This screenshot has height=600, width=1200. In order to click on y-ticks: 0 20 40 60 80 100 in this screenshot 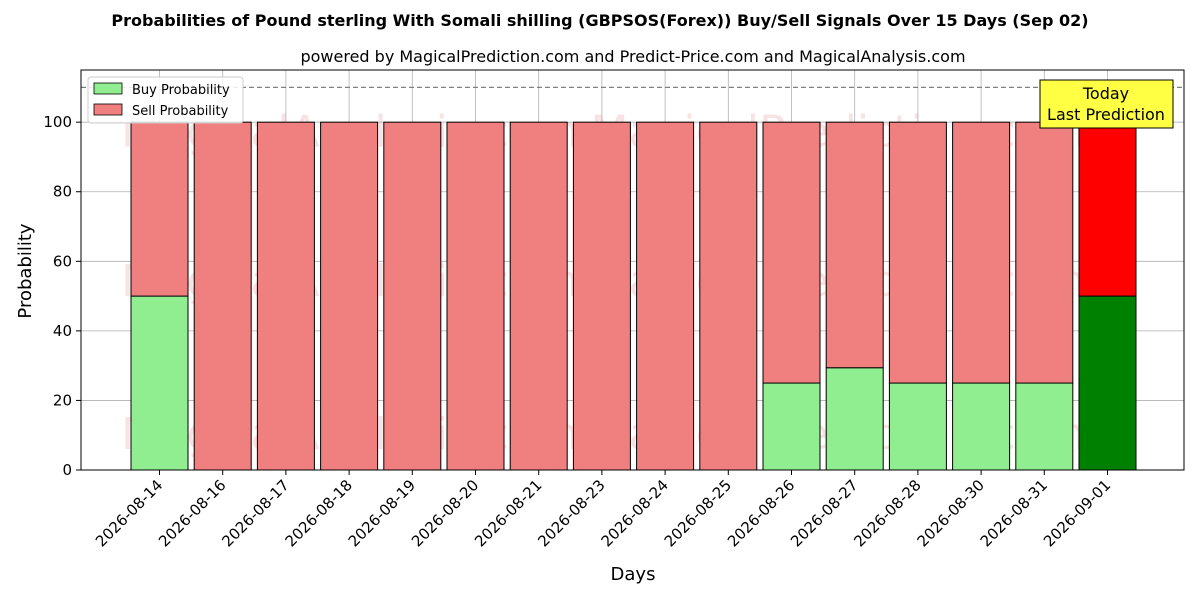, I will do `click(62, 296)`.